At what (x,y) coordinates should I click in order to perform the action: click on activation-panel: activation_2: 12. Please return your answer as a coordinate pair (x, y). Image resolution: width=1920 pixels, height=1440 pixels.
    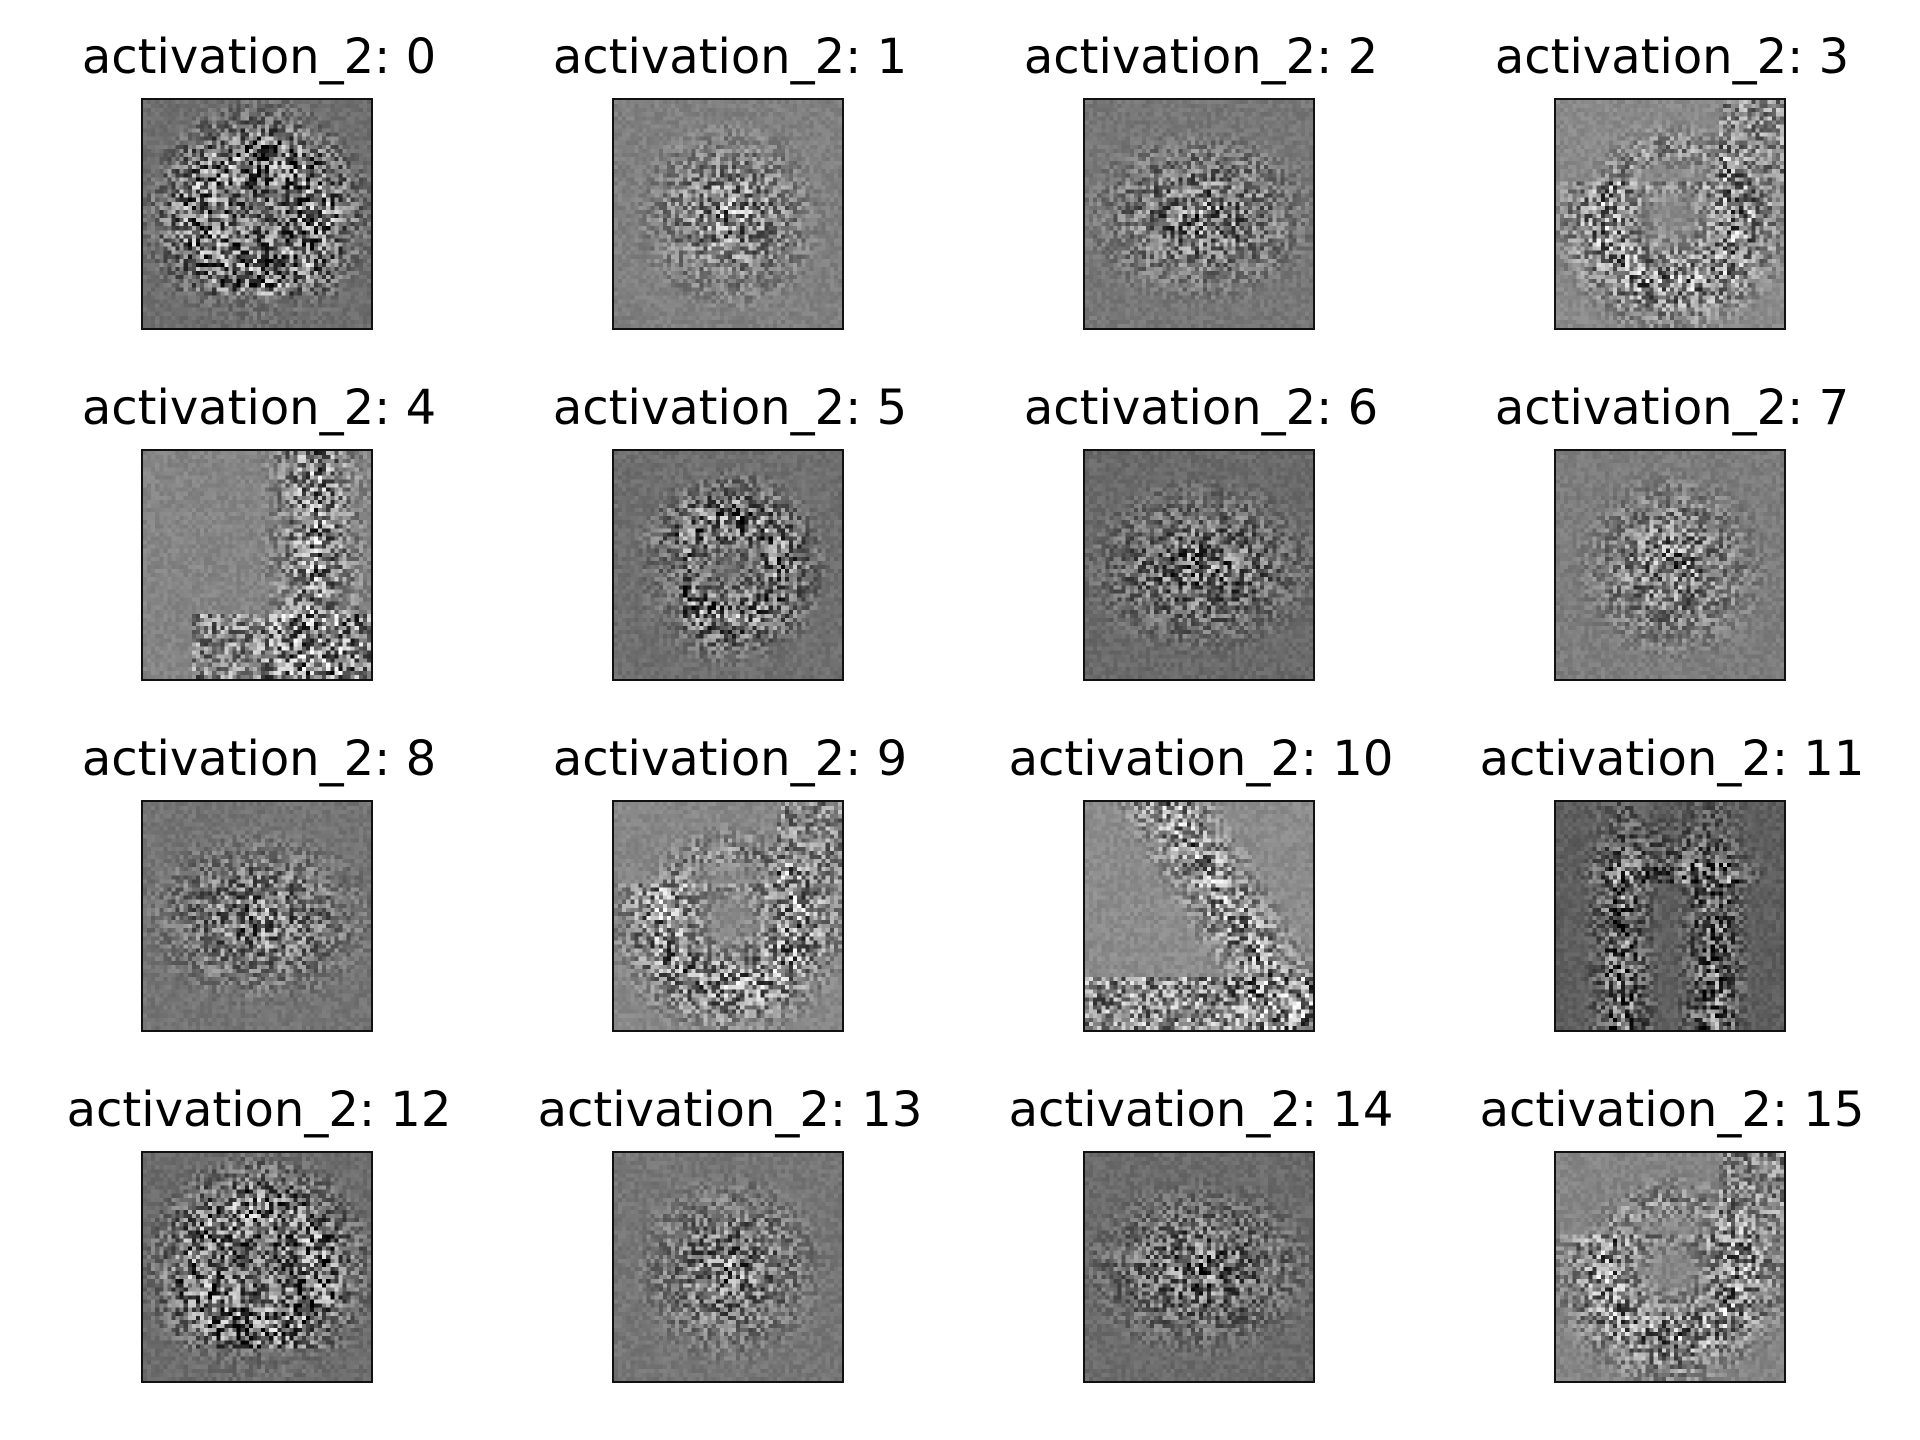
    Looking at the image, I should click on (259, 1246).